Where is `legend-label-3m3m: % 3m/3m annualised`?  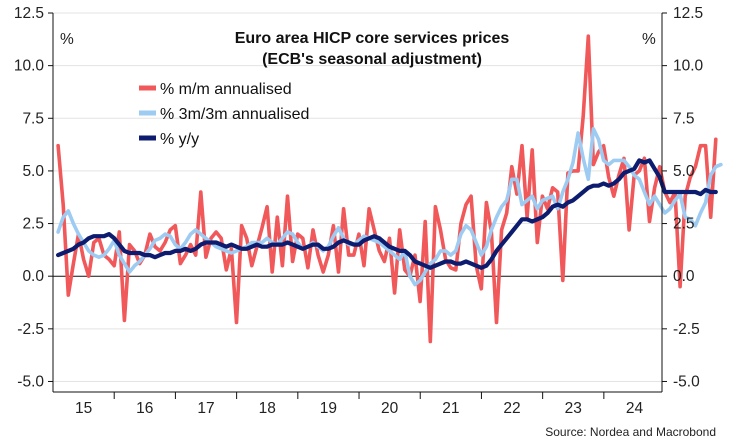
legend-label-3m3m: % 3m/3m annualised is located at coordinates (234, 114).